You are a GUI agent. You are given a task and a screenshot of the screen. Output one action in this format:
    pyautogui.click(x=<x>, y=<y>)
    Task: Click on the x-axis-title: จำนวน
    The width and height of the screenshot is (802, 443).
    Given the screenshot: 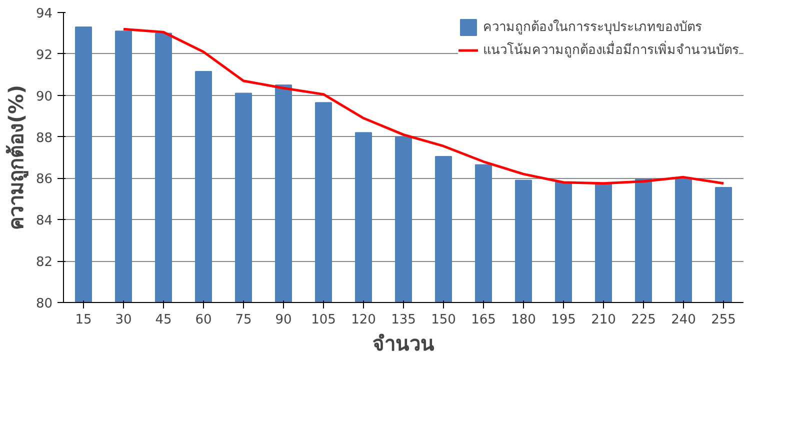 What is the action you would take?
    pyautogui.click(x=403, y=344)
    